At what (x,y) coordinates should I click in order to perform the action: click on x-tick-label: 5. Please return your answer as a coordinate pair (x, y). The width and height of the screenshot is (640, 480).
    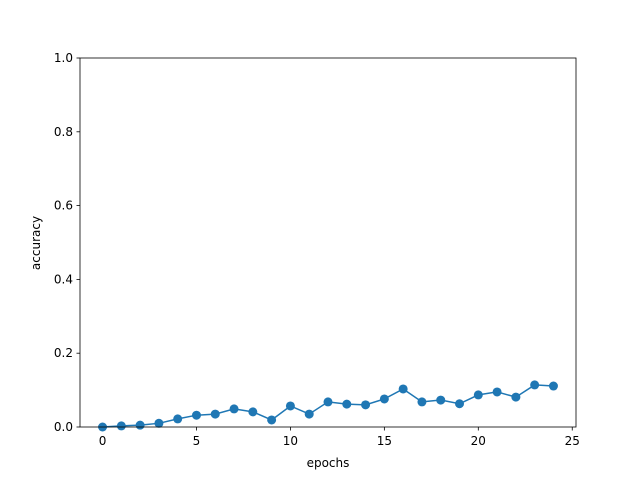
    Looking at the image, I should click on (197, 441).